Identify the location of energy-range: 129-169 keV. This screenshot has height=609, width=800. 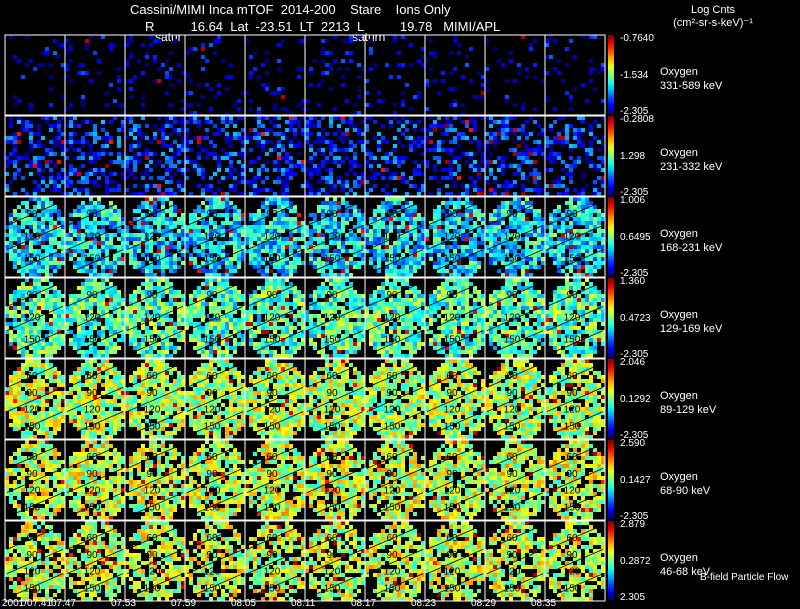
(691, 329).